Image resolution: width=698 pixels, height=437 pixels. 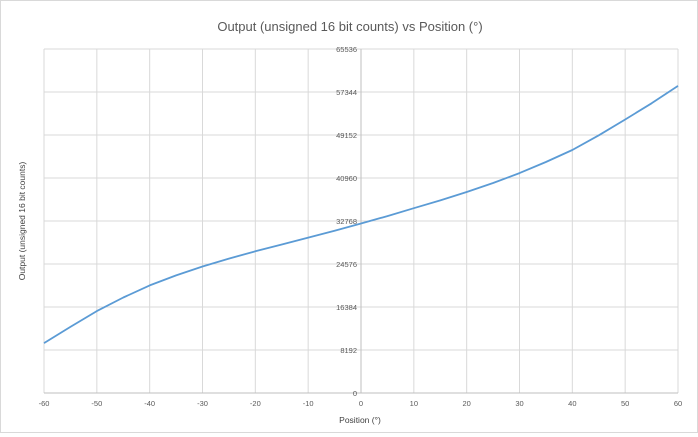 I want to click on x-tick-label: 20, so click(x=466, y=403).